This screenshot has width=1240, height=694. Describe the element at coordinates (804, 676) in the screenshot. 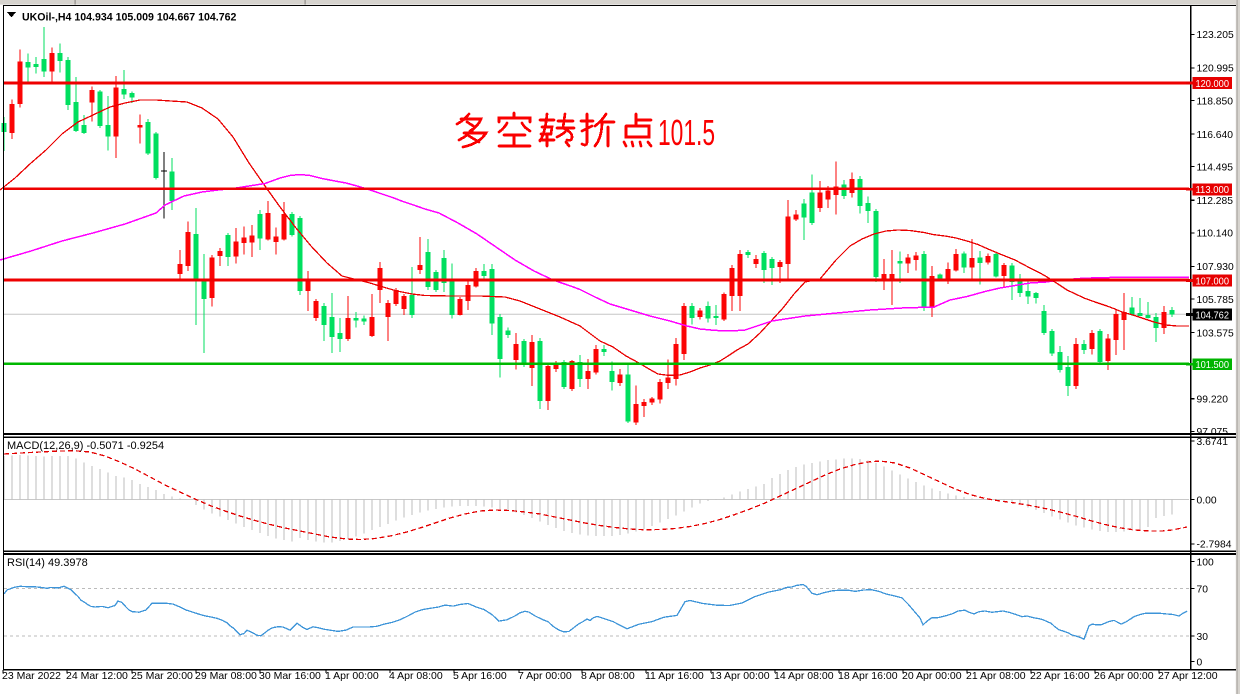

I see `svg-text: 14 Apr 08:00` at that location.